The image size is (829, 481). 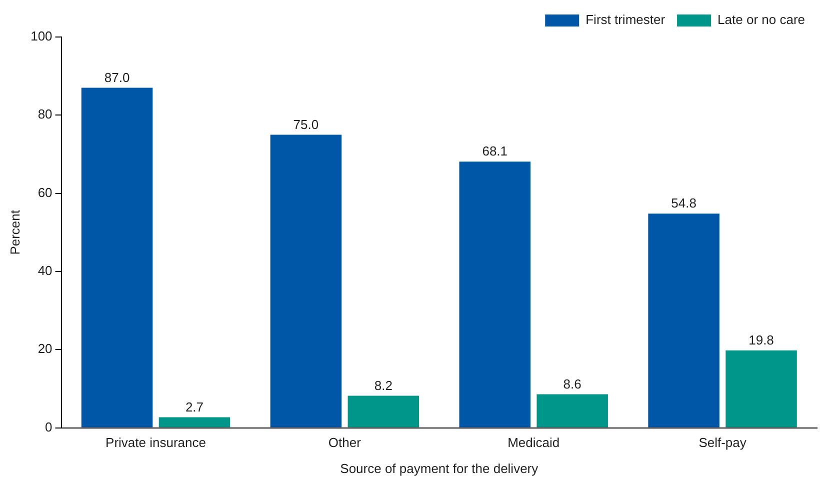 What do you see at coordinates (41, 36) in the screenshot?
I see `y-tick-label: 100` at bounding box center [41, 36].